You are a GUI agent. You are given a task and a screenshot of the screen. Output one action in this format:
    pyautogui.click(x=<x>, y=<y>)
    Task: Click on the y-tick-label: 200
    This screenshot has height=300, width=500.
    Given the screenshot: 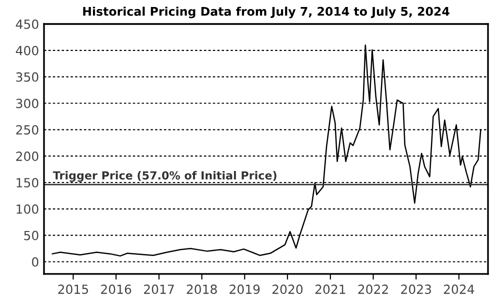 What is the action you would take?
    pyautogui.click(x=27, y=157)
    